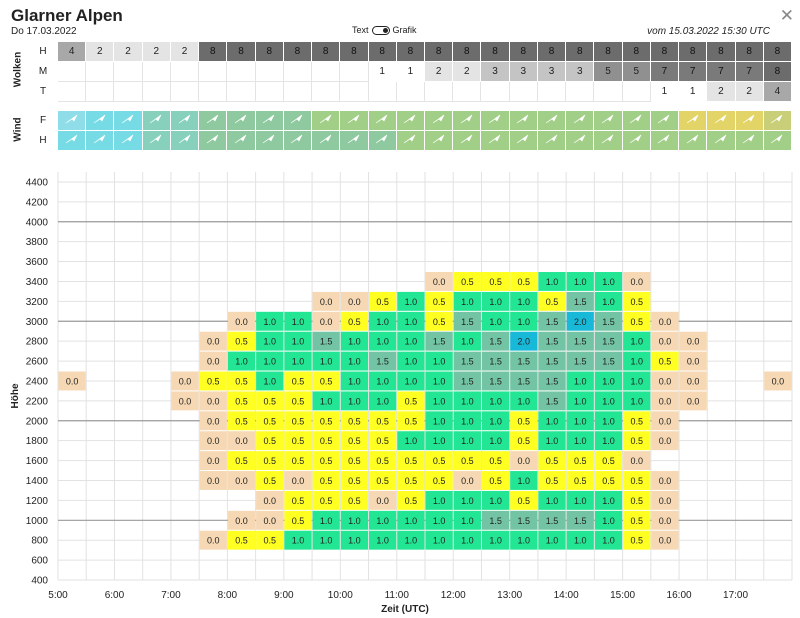 The image size is (800, 618). Describe the element at coordinates (665, 92) in the screenshot. I see `cloud-cell: 1` at that location.